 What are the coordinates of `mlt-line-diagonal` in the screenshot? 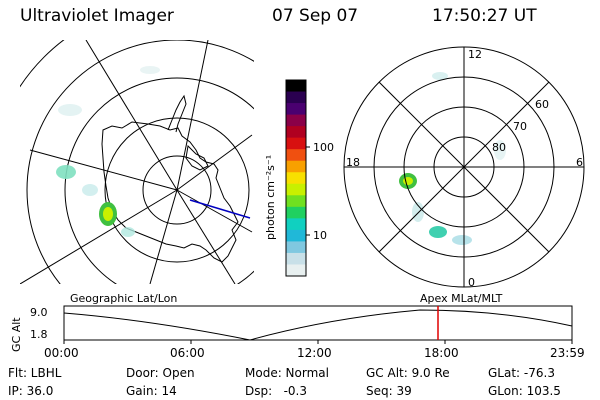 It's located at (464, 167).